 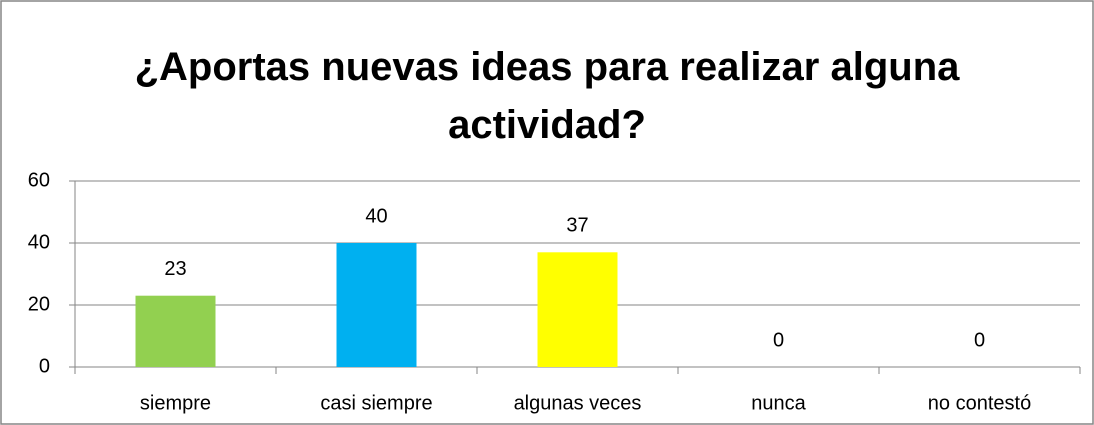 What do you see at coordinates (577, 226) in the screenshot?
I see `value-label: 37` at bounding box center [577, 226].